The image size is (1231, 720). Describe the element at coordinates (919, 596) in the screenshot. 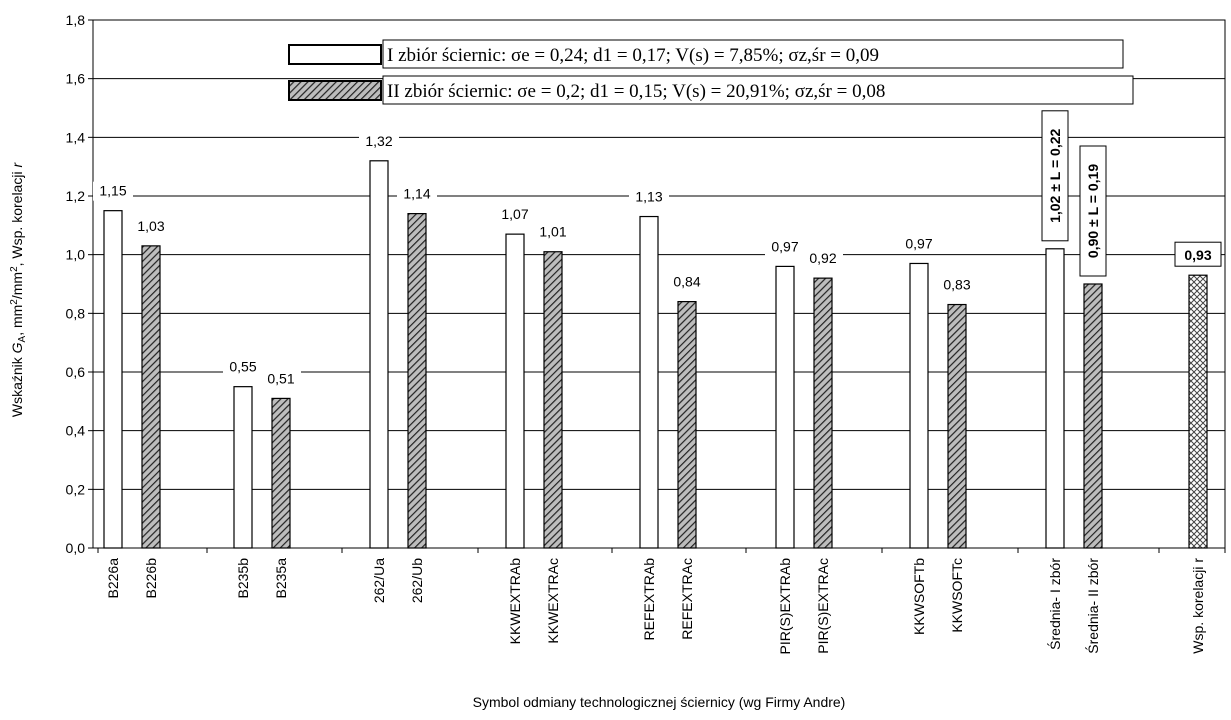

I see `category-label: KKWSOFTb` at that location.